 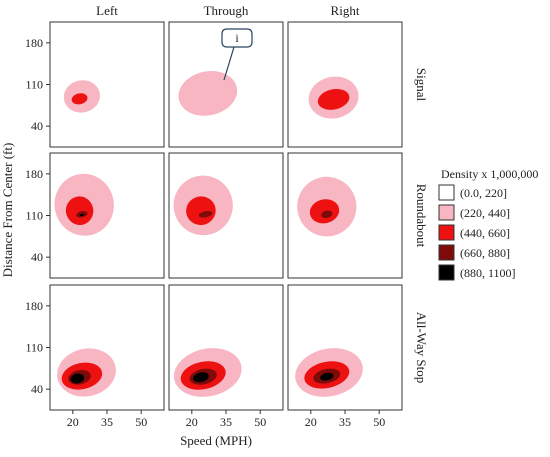 What do you see at coordinates (421, 216) in the screenshot?
I see `row-strip-label: Roundabout` at bounding box center [421, 216].